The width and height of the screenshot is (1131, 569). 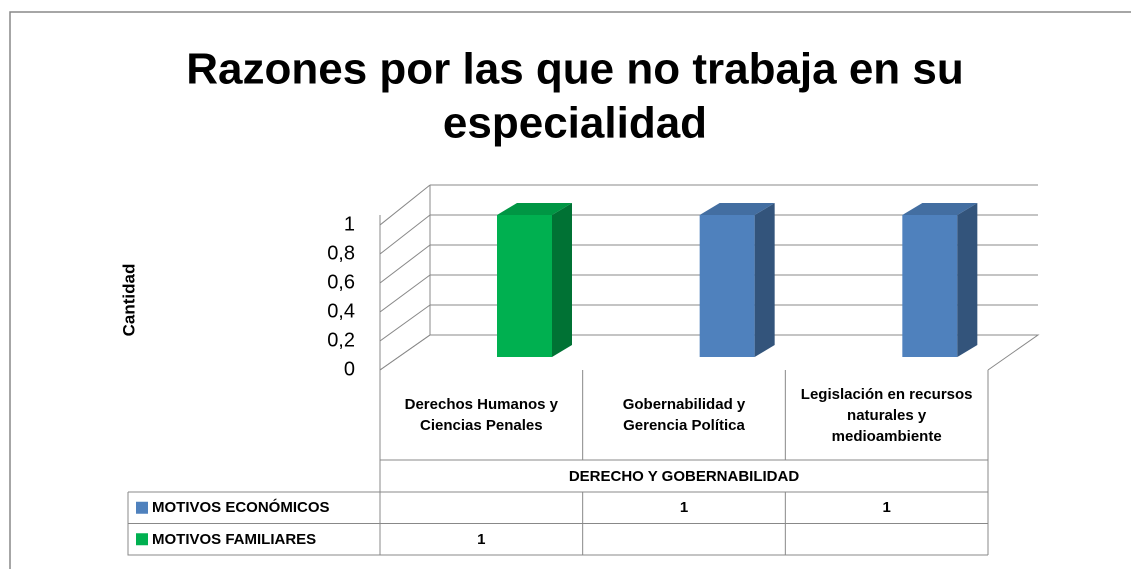 I want to click on x-tick-label: Gobernabilidad y Gerencia Política, so click(x=684, y=415).